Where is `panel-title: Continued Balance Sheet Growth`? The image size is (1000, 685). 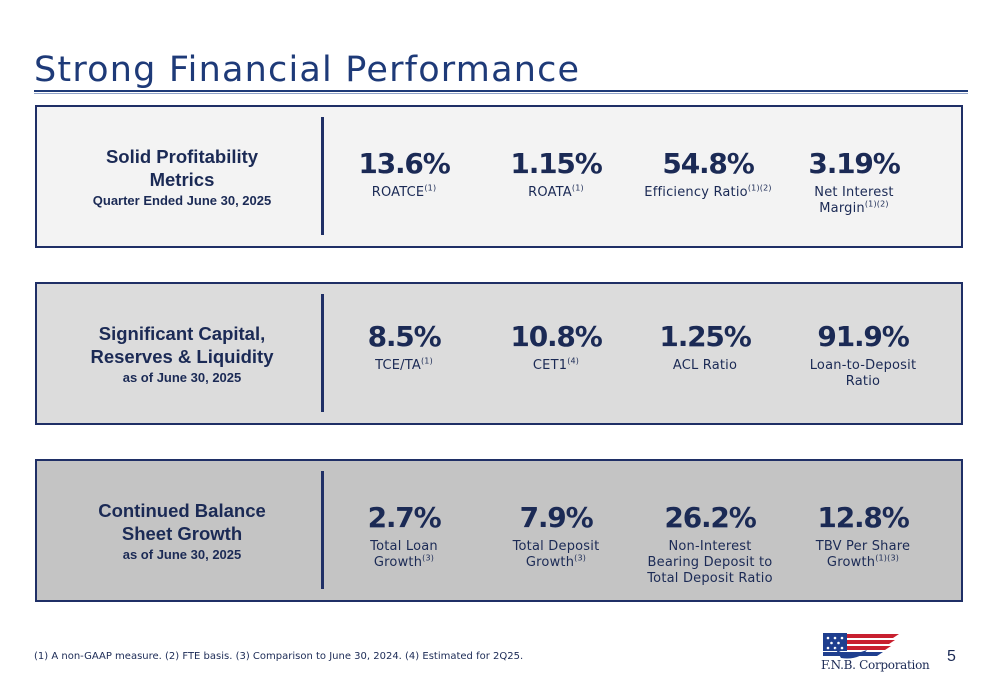
panel-title: Continued Balance Sheet Growth is located at coordinates (182, 522).